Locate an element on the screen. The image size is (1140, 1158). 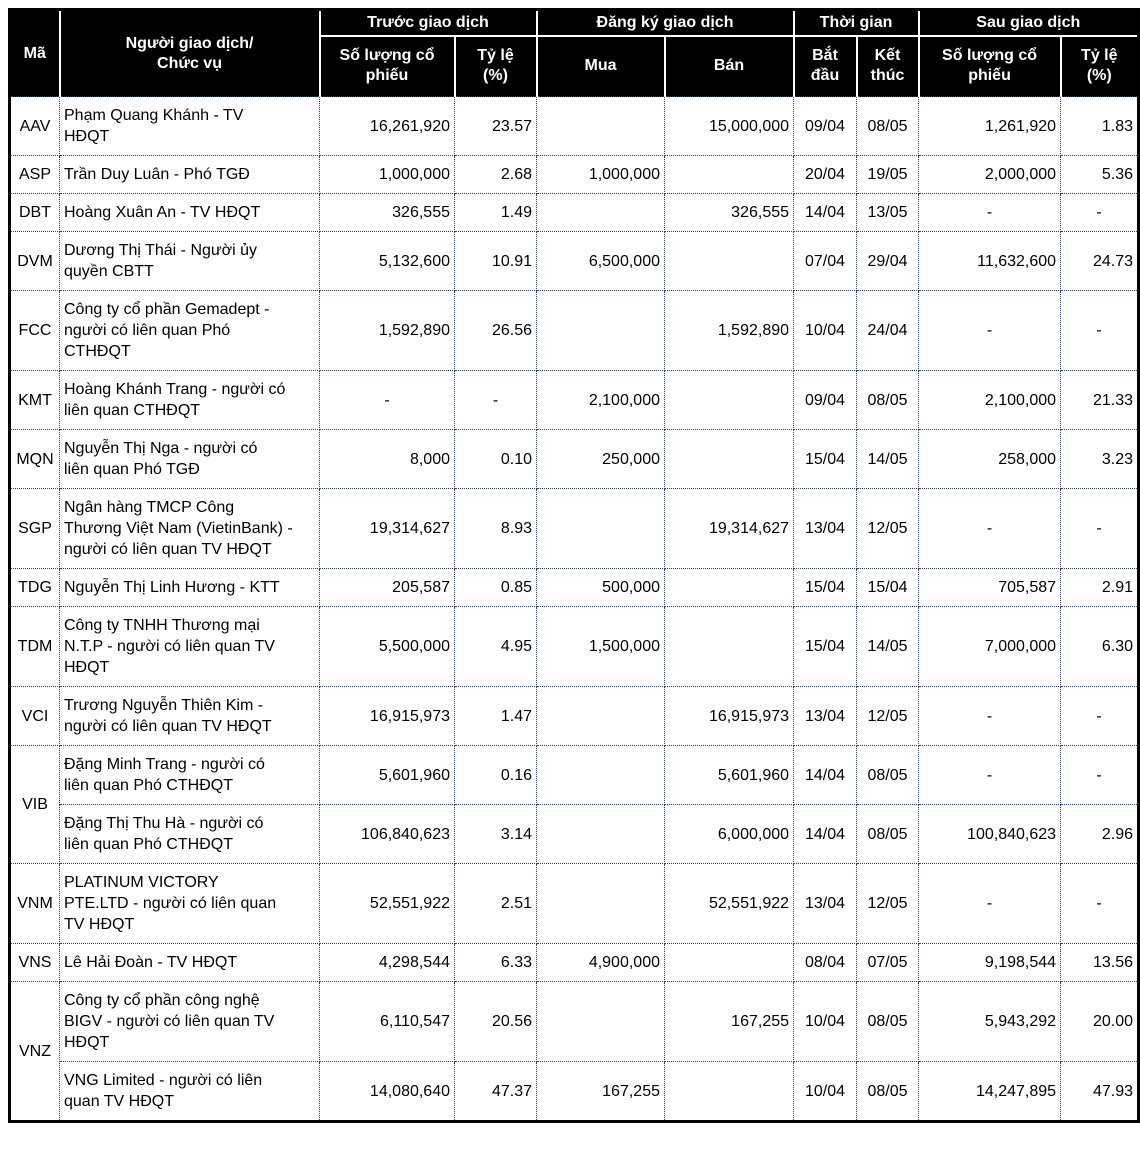
cell-before-shares: - is located at coordinates (387, 400).